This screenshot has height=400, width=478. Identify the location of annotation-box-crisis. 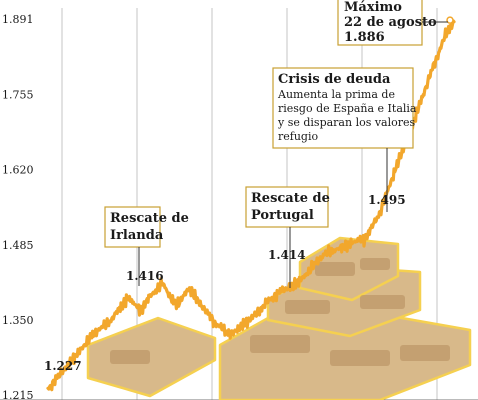
(343, 108).